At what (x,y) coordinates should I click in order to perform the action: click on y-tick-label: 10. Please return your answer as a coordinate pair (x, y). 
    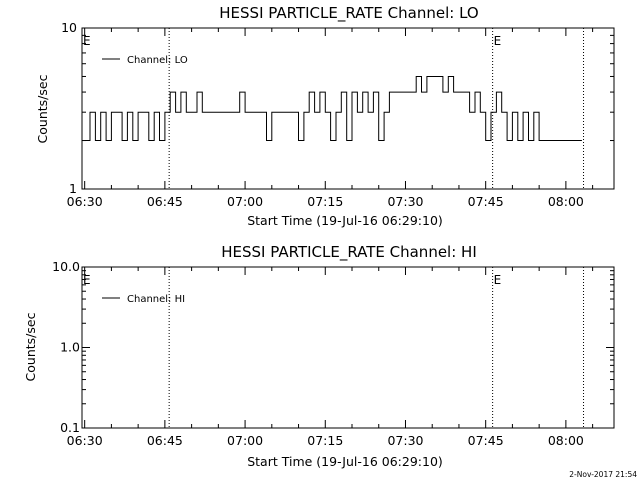
    Looking at the image, I should click on (69, 27).